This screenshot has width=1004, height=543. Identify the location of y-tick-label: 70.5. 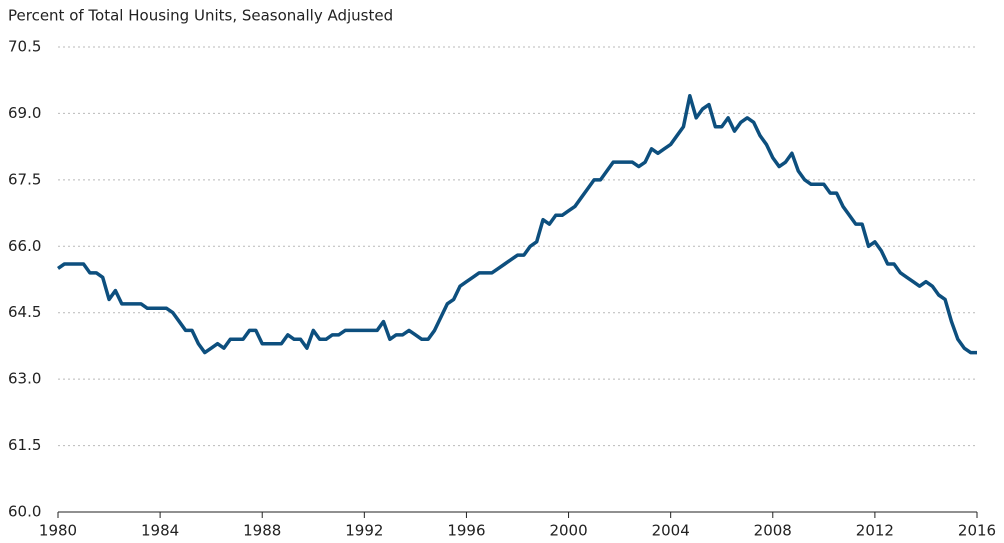
(24, 47).